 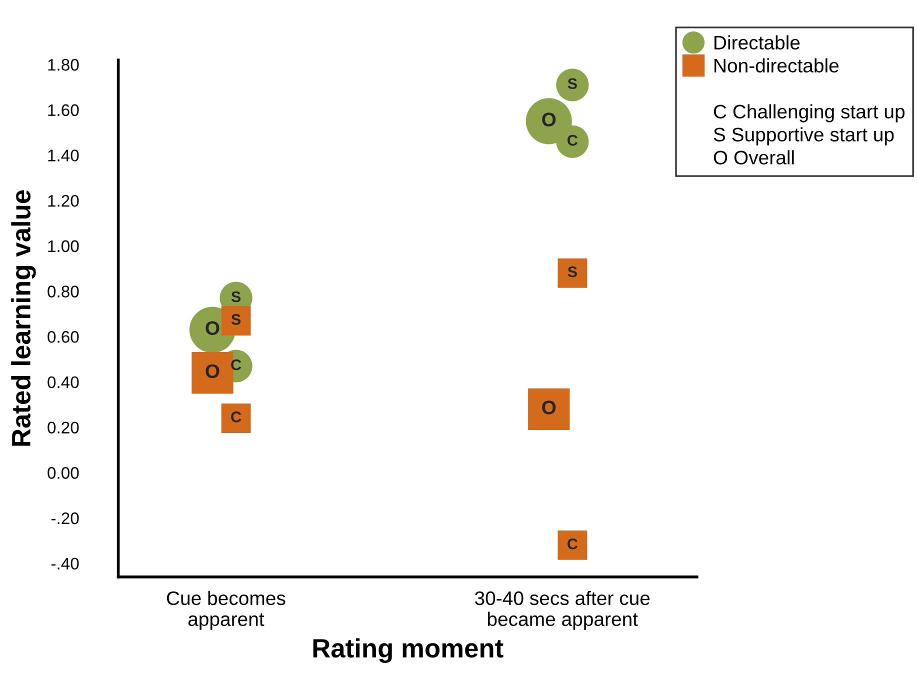 What do you see at coordinates (63, 64) in the screenshot?
I see `y-tick-label: 1.80` at bounding box center [63, 64].